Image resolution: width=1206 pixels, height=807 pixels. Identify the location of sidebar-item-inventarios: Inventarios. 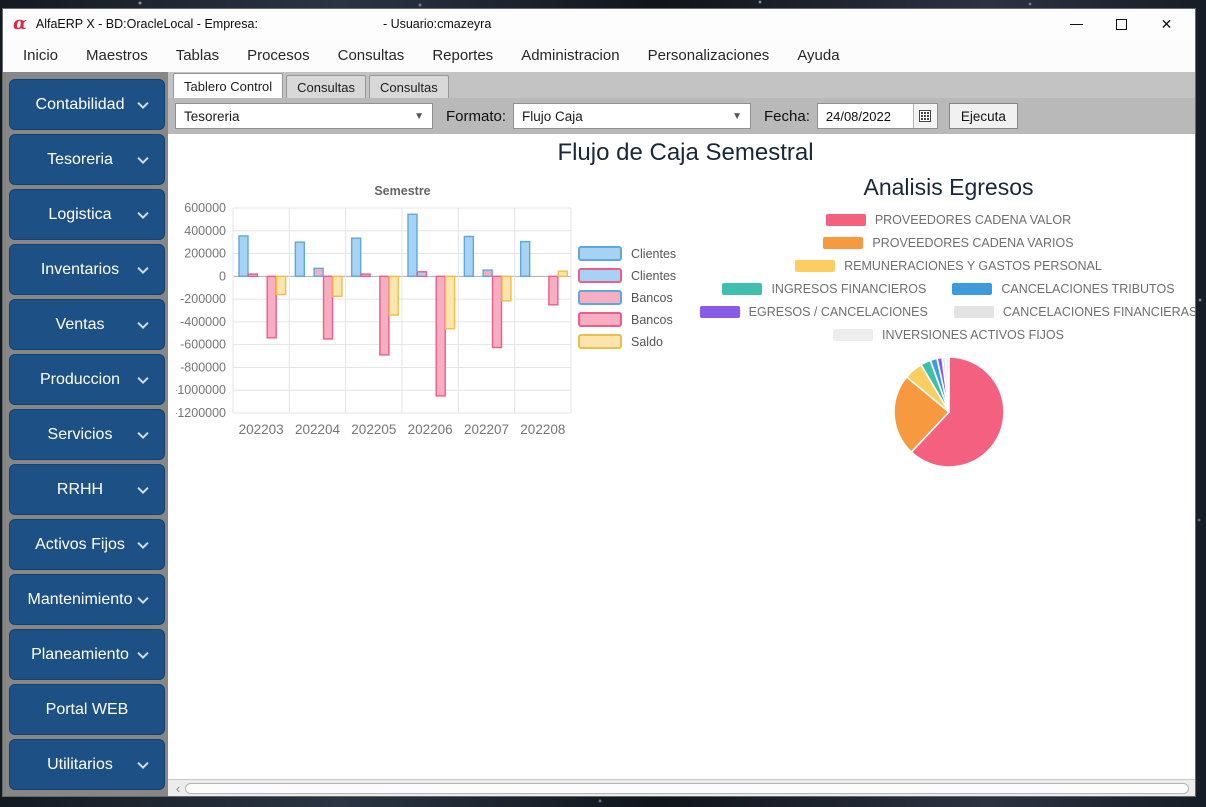
(87, 269).